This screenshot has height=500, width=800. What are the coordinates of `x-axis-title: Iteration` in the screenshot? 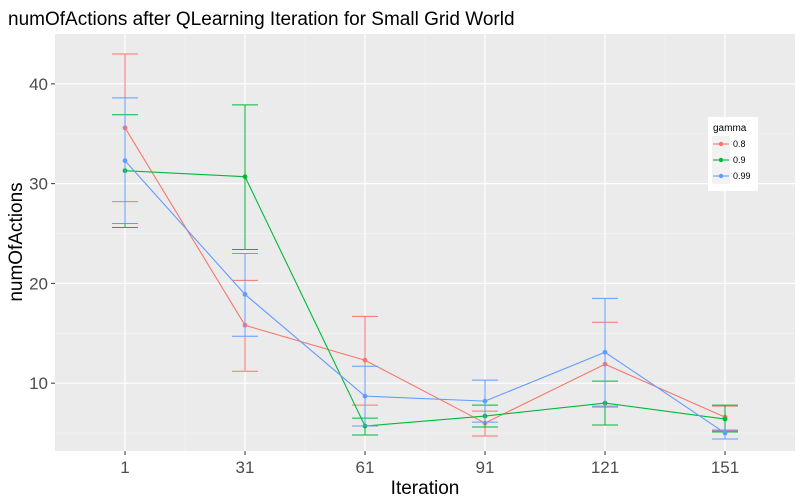 It's located at (425, 488).